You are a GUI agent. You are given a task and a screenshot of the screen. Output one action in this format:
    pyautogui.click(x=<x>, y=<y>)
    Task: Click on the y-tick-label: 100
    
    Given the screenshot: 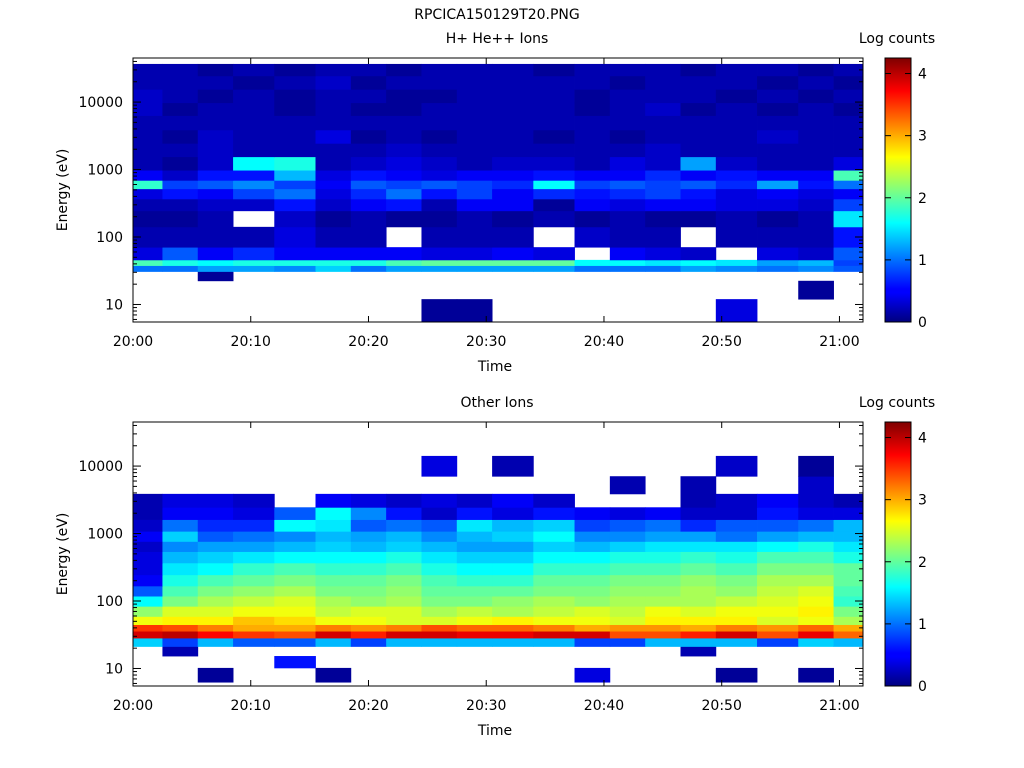 What is the action you would take?
    pyautogui.click(x=109, y=238)
    